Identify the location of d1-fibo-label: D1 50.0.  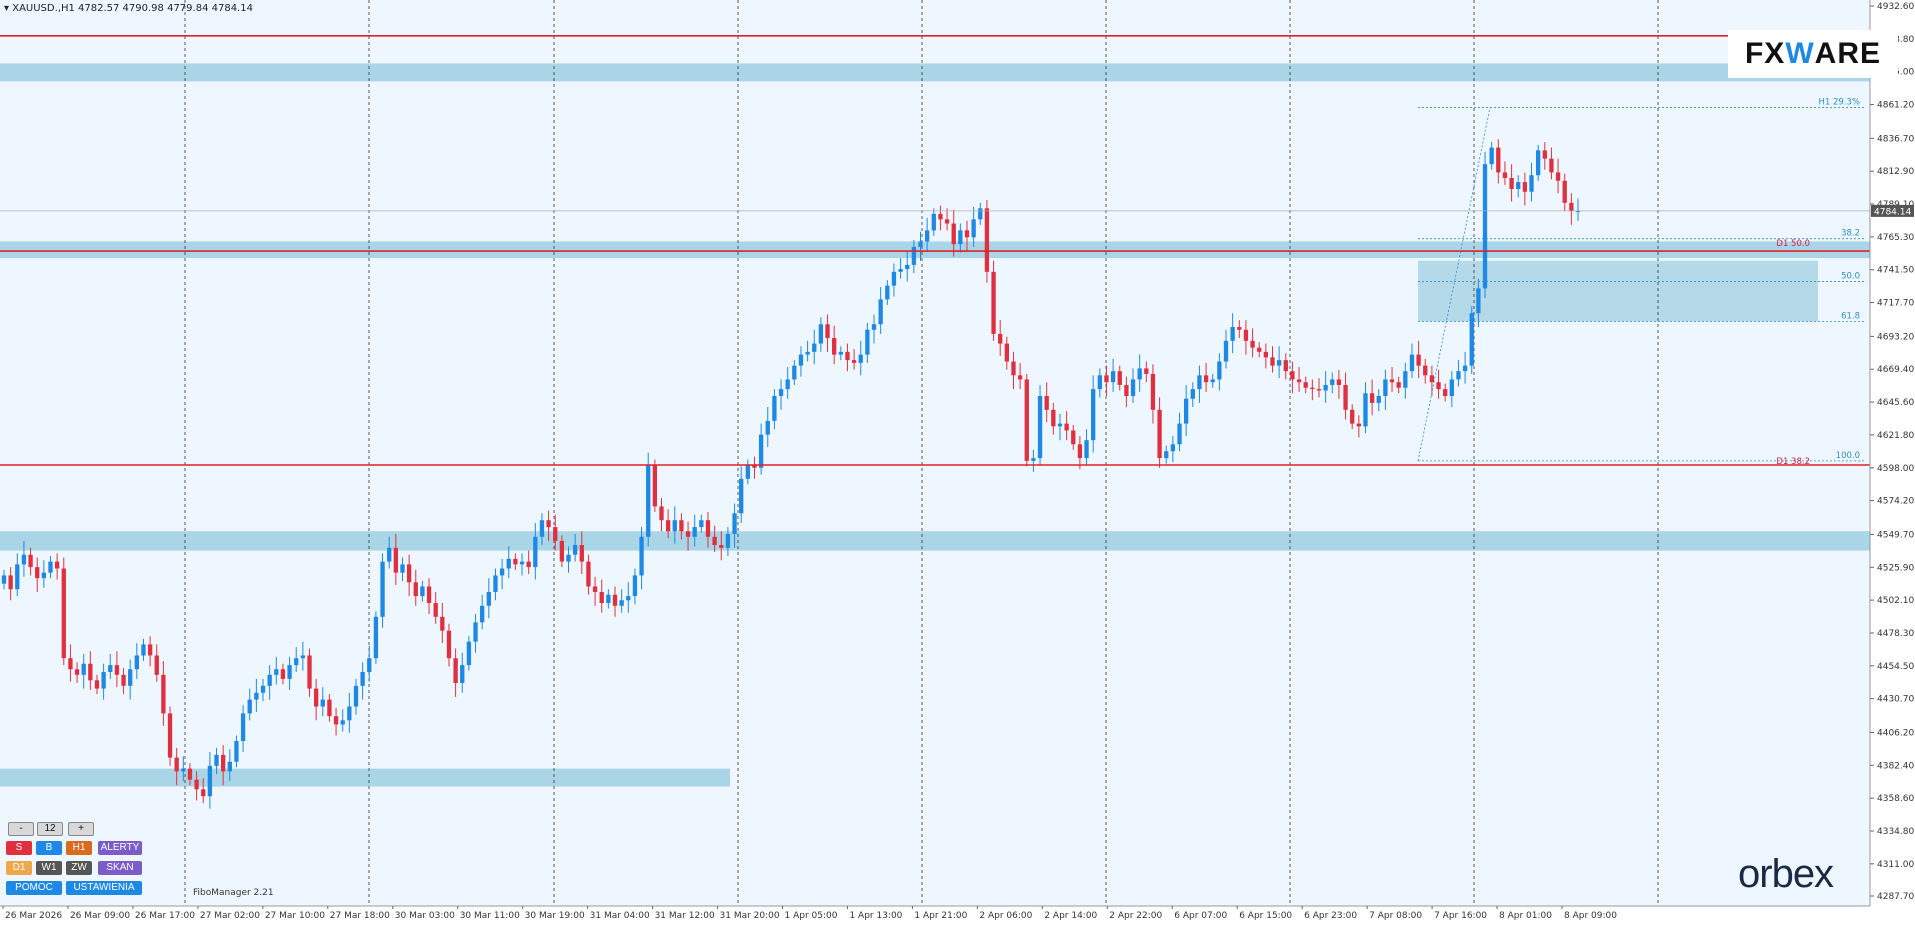
(1793, 244).